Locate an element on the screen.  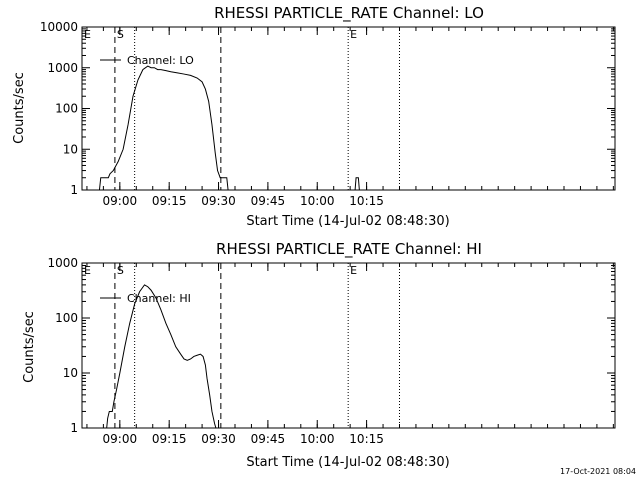
chart-title: RHESSI PARTICLE_RATE Channel: HI is located at coordinates (349, 249).